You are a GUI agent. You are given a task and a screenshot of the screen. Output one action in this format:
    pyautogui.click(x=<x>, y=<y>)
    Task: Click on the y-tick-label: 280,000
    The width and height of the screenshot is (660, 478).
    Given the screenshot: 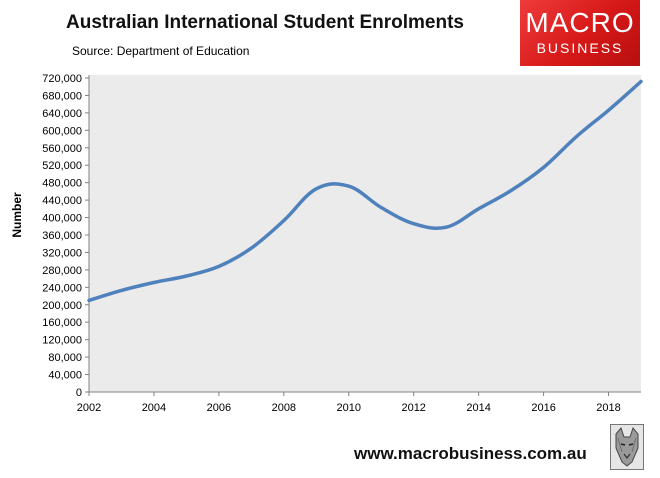 What is the action you would take?
    pyautogui.click(x=62, y=271)
    